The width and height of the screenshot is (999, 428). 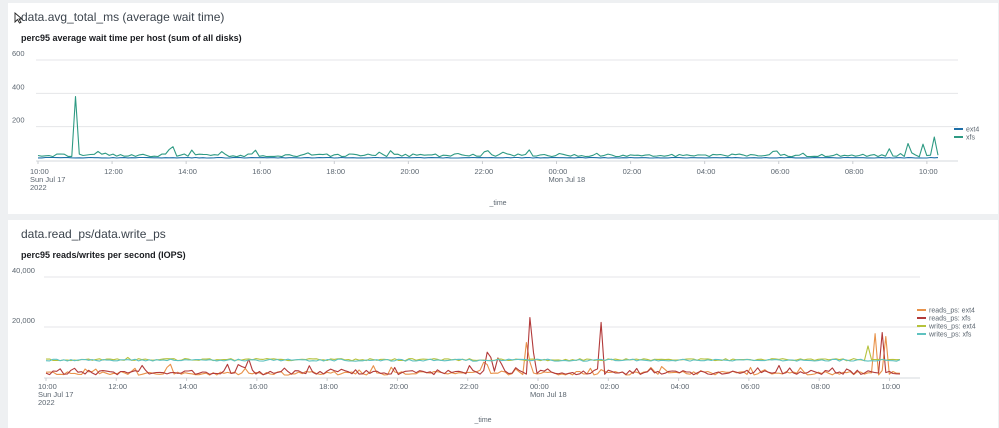 I want to click on legend-label: ext4, so click(x=972, y=130).